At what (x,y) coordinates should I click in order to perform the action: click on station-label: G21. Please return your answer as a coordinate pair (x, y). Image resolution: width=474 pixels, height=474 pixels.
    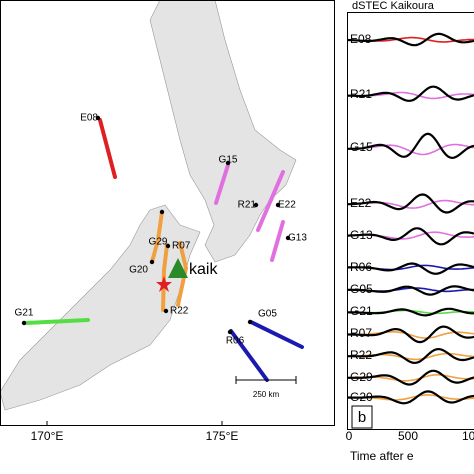
    Looking at the image, I should click on (24, 313).